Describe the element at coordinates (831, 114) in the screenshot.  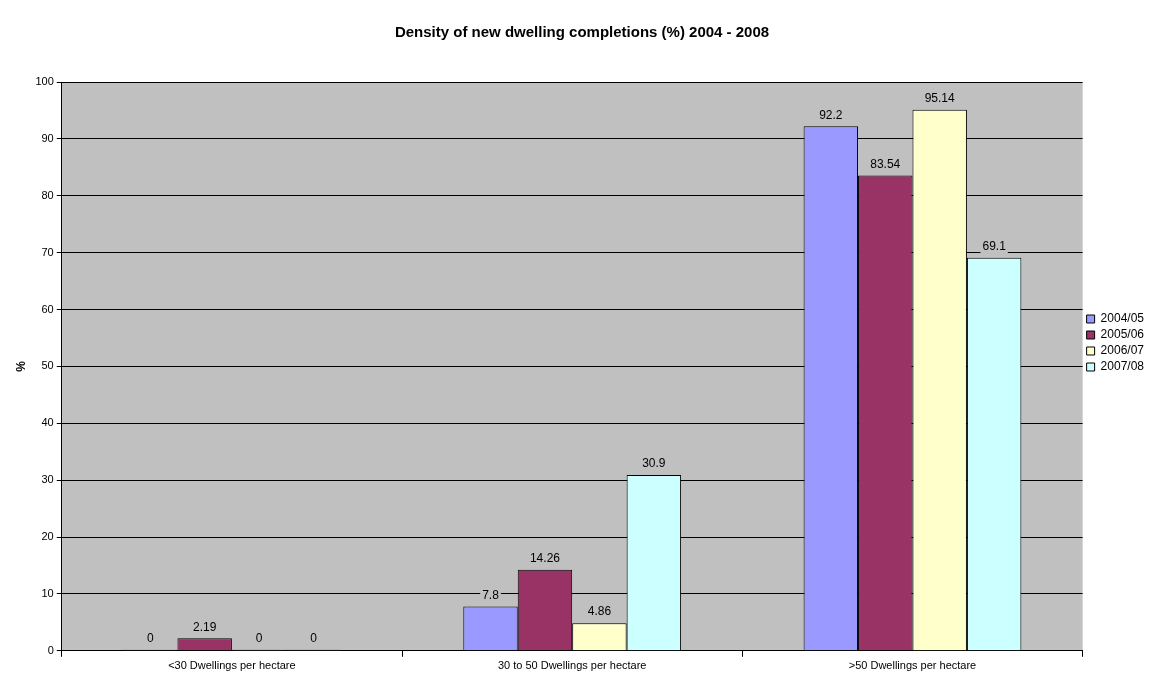
I see `data-label: 92.2` at that location.